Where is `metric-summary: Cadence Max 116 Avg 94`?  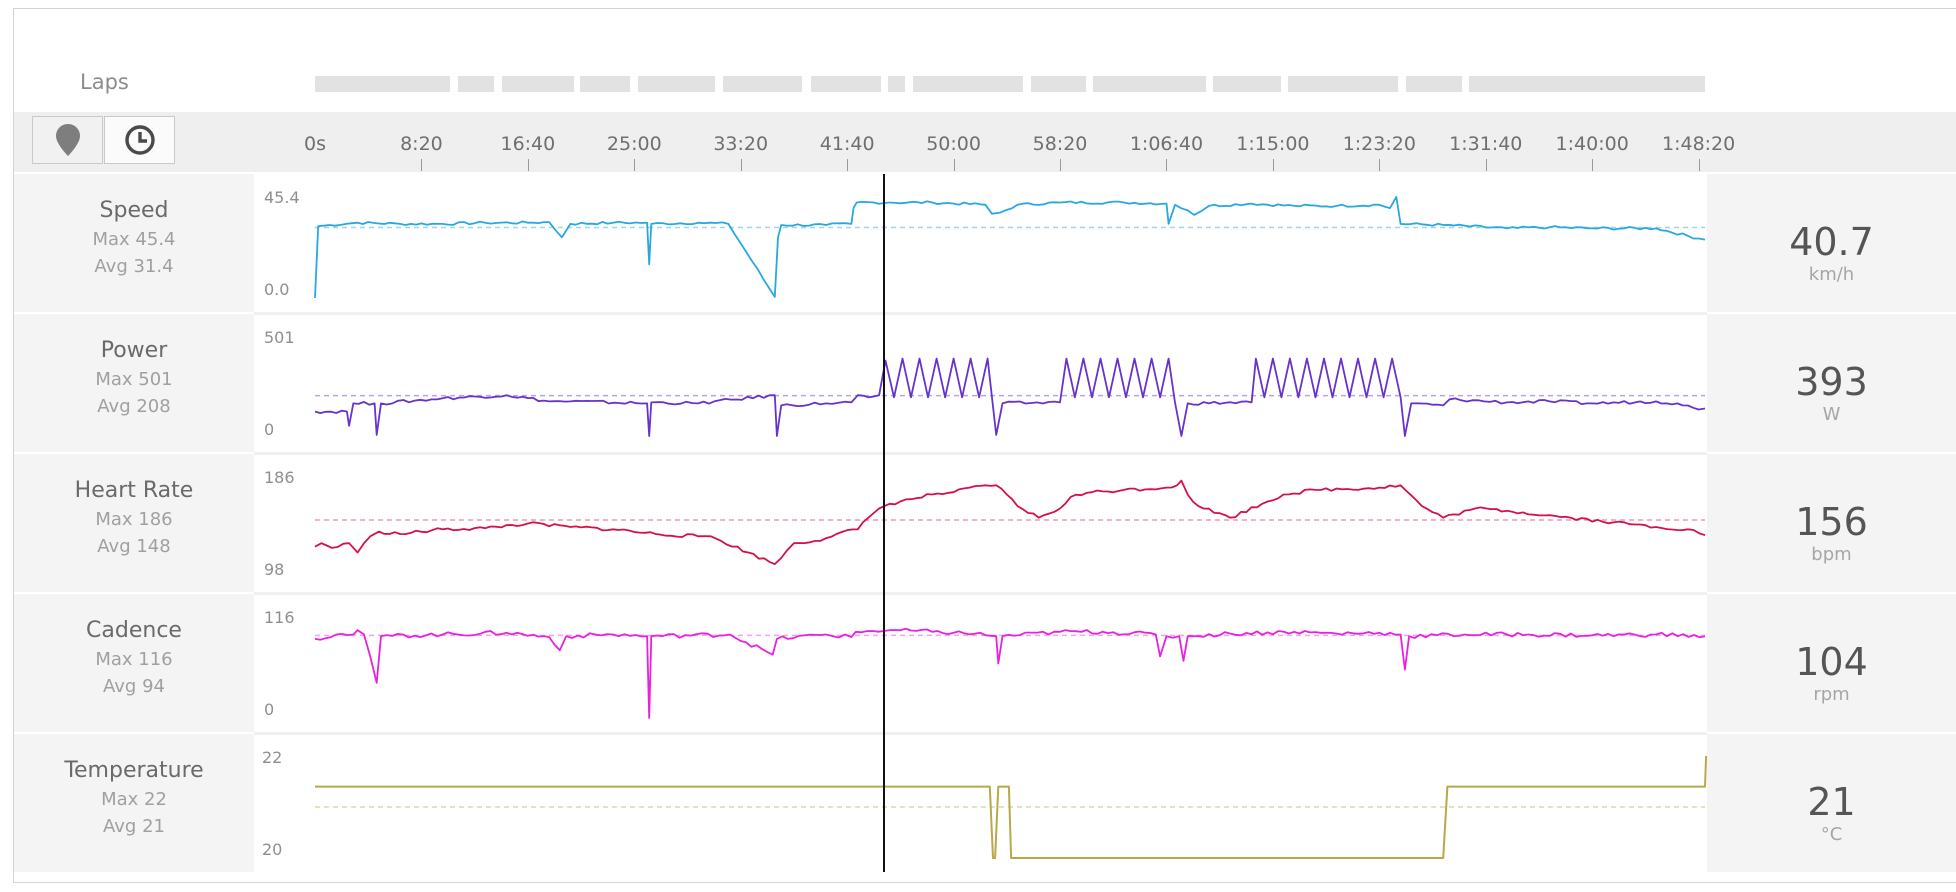 metric-summary: Cadence Max 116 Avg 94 is located at coordinates (134, 663).